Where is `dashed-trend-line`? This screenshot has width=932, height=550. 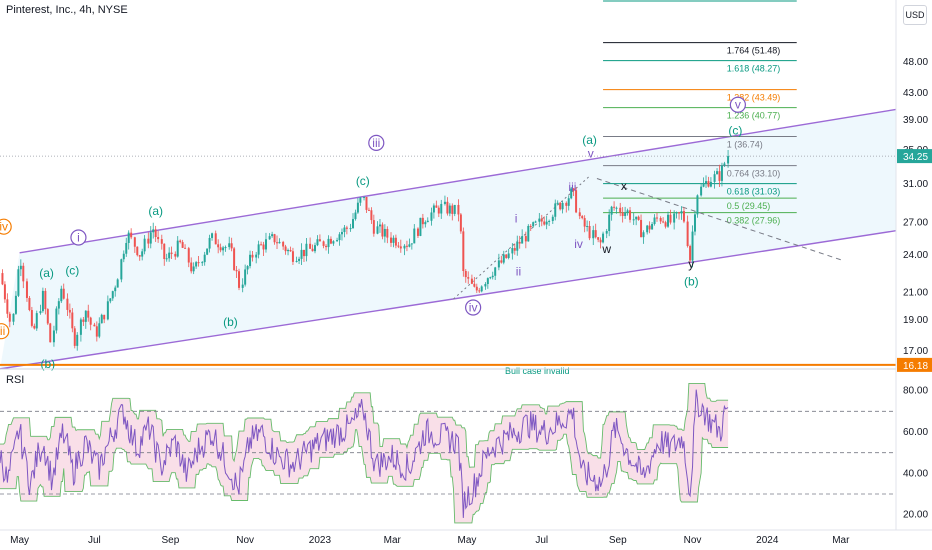
dashed-trend-line is located at coordinates (719, 219).